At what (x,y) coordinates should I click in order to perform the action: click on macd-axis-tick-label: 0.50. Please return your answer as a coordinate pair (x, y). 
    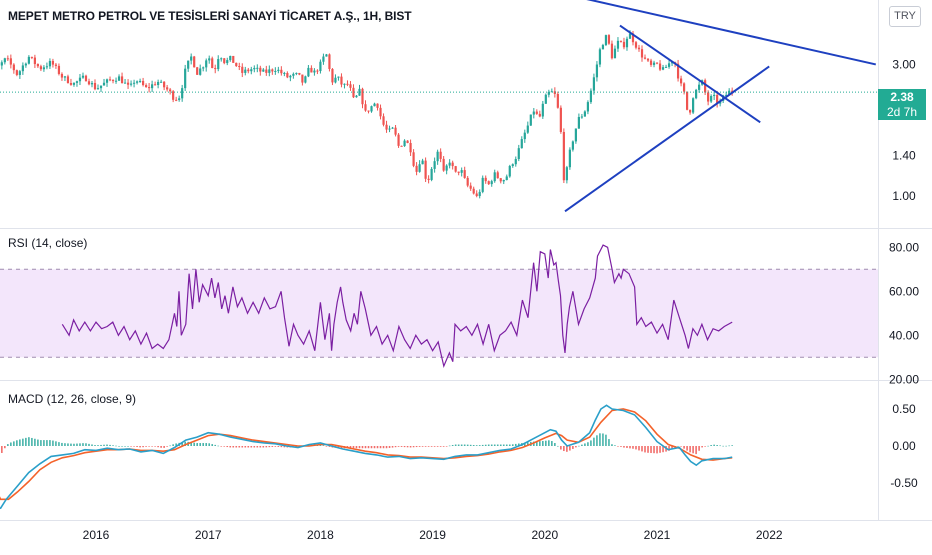
    Looking at the image, I should click on (904, 409).